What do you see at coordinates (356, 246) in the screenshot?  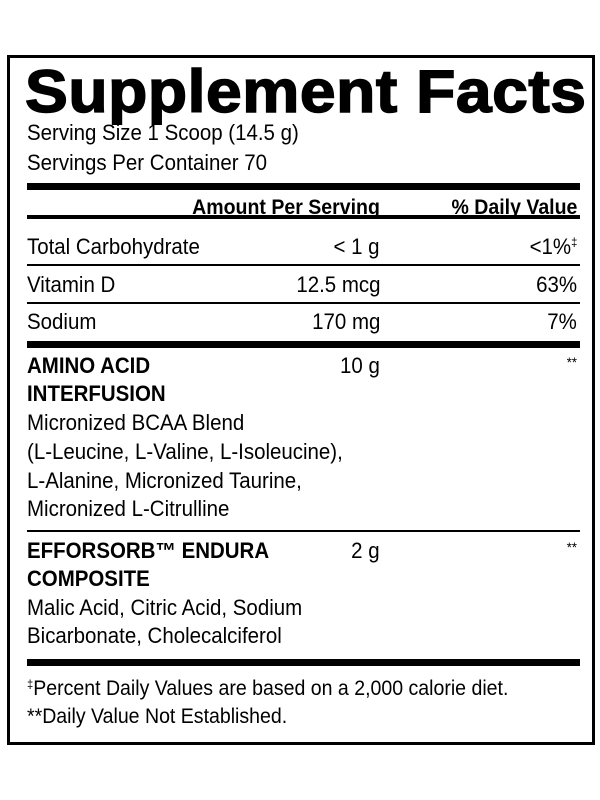 I see `nutrient-amount: < 1 g` at bounding box center [356, 246].